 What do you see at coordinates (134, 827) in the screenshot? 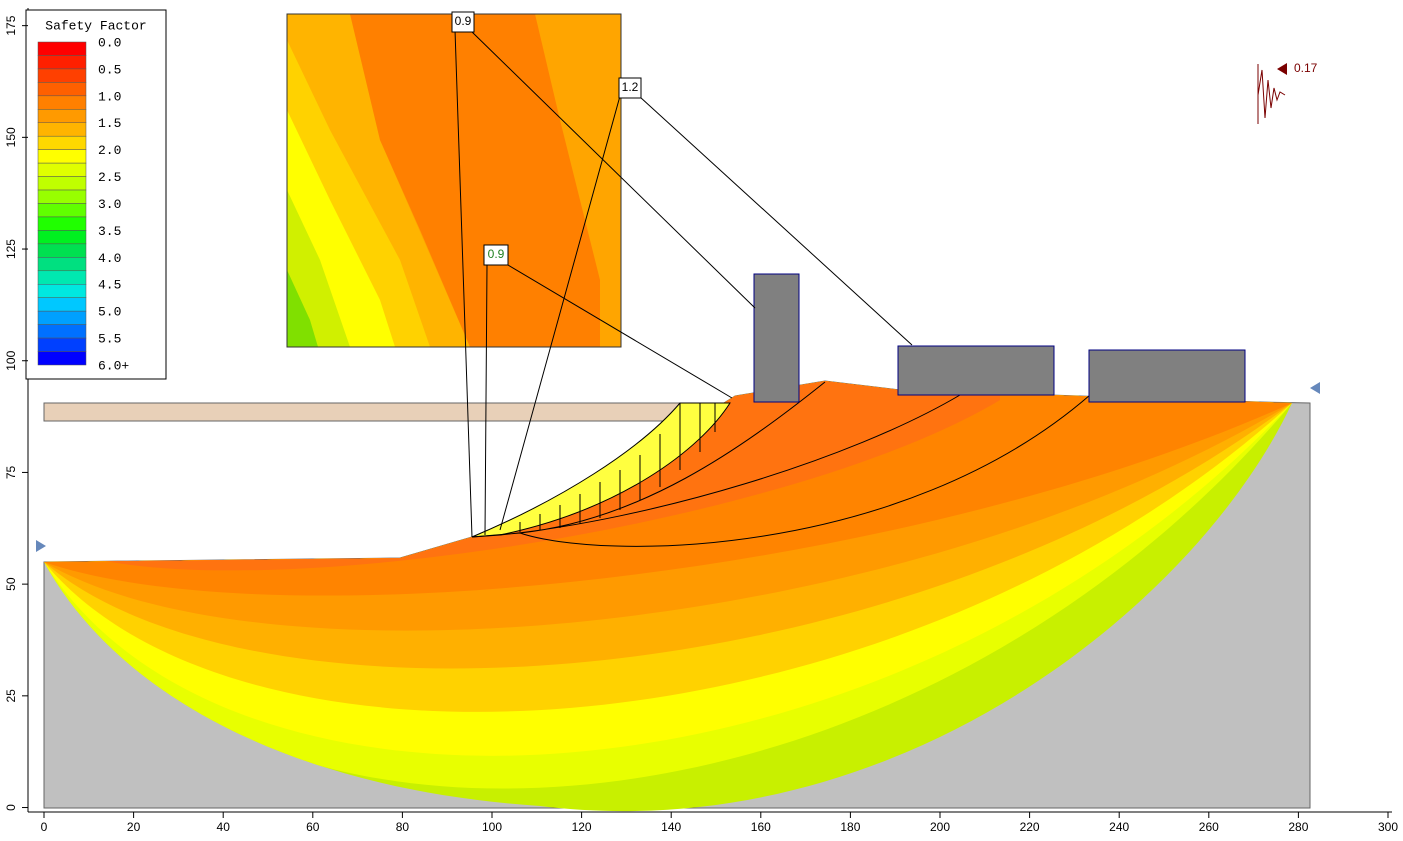
I see `x-tick-label: 20` at bounding box center [134, 827].